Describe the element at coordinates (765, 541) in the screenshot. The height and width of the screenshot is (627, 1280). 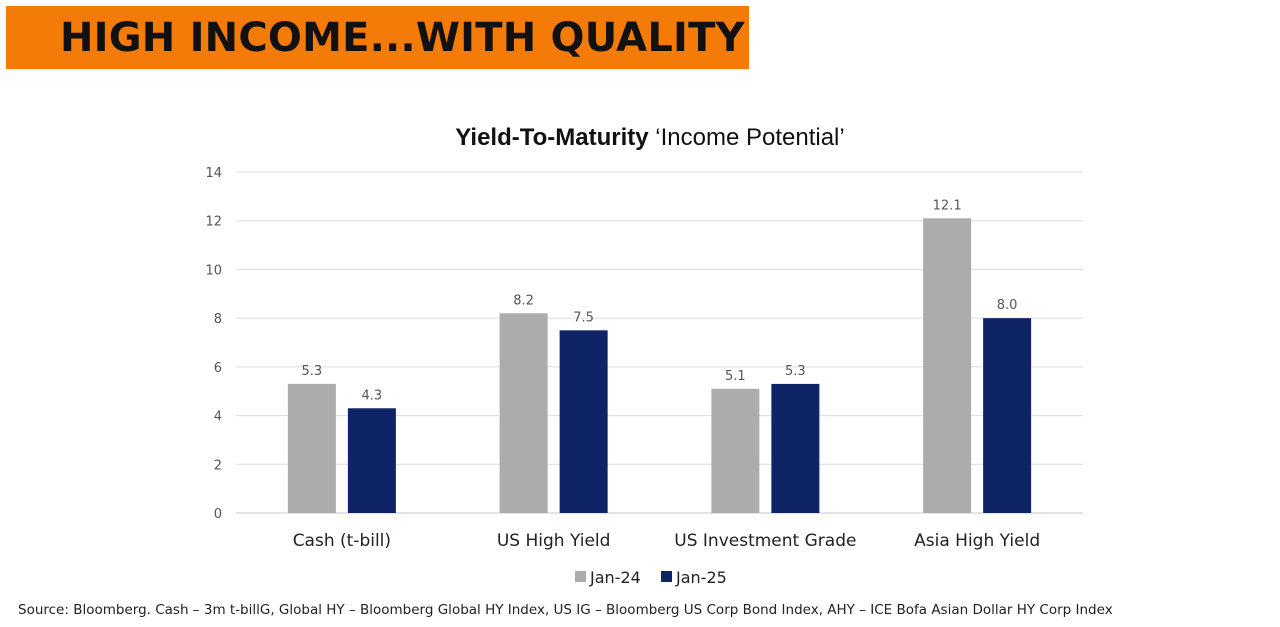
I see `x-tick-label: US Investment Grade` at that location.